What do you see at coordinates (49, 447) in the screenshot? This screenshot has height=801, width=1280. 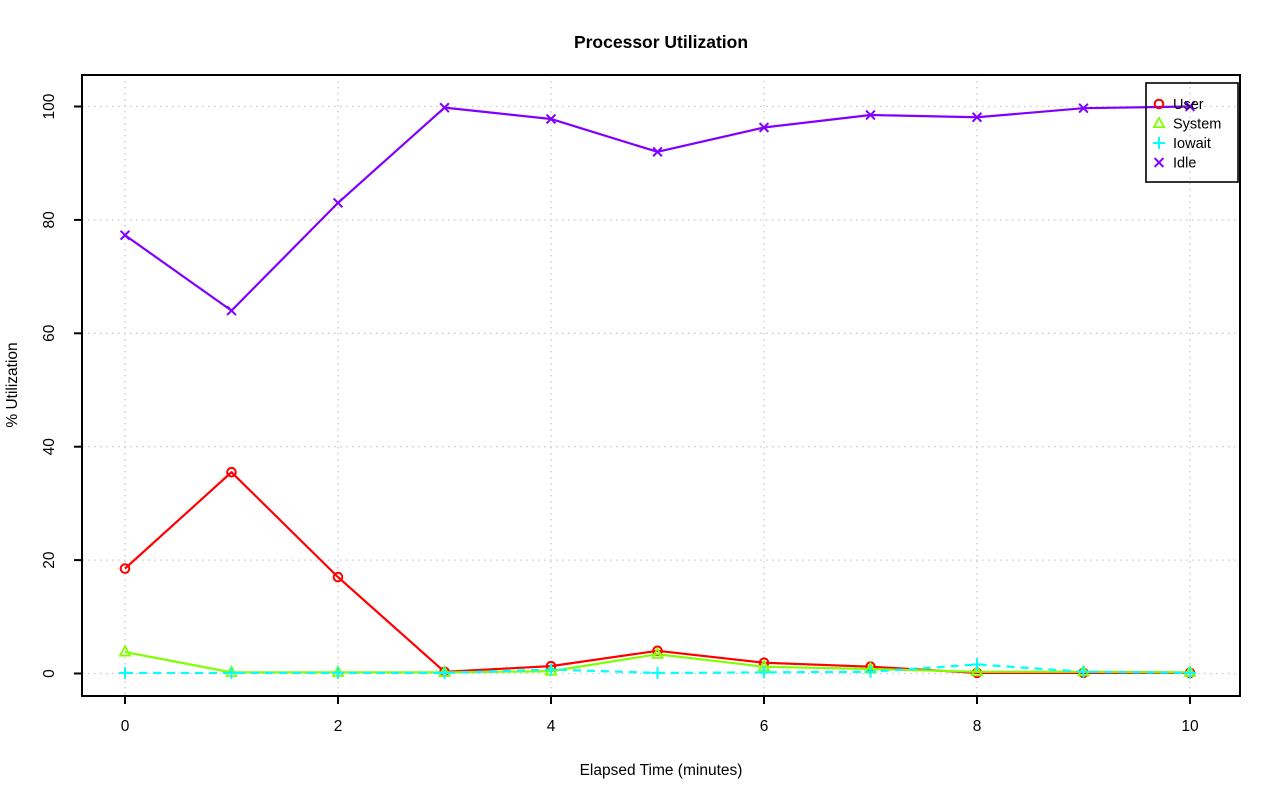 I see `y-tick-label: 40` at bounding box center [49, 447].